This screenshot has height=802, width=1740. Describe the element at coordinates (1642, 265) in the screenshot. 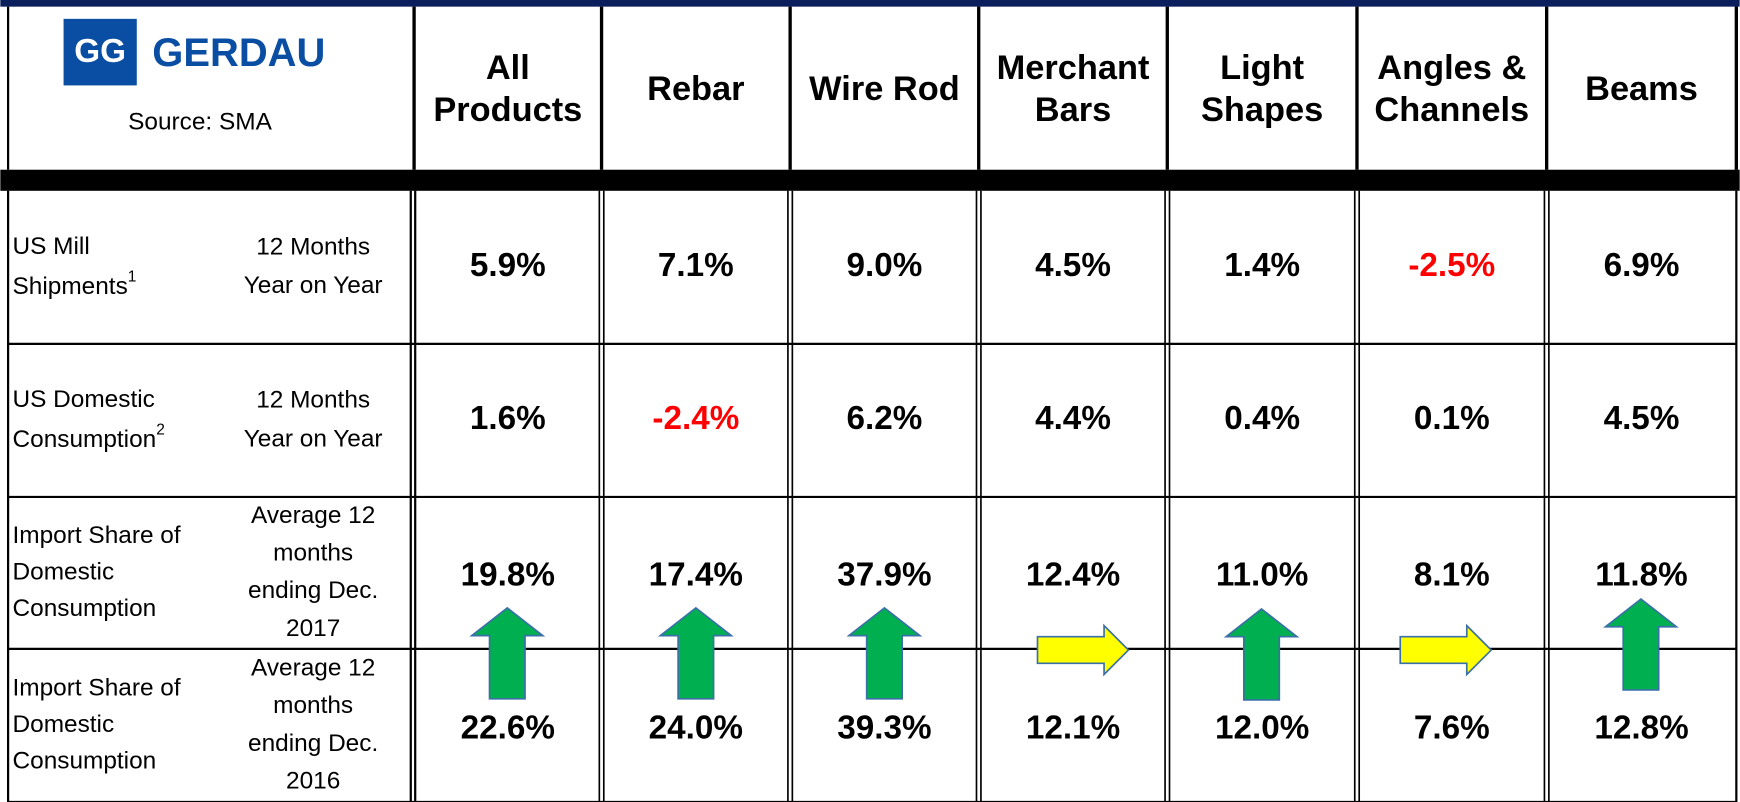

I see `value: 6.9%` at that location.